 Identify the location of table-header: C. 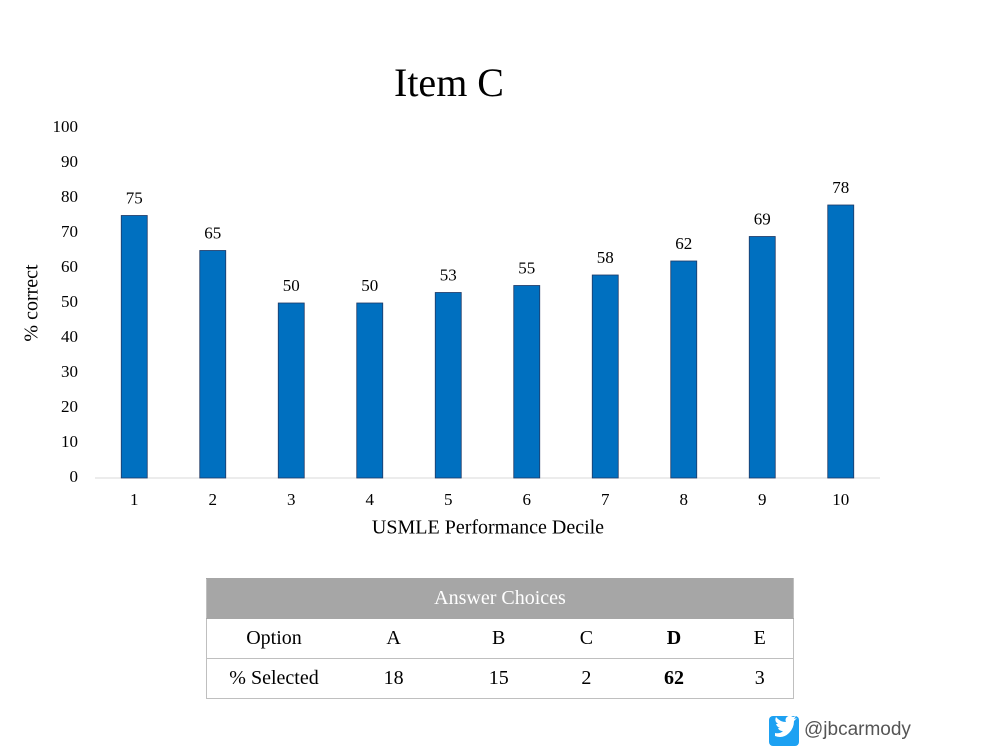
(586, 638).